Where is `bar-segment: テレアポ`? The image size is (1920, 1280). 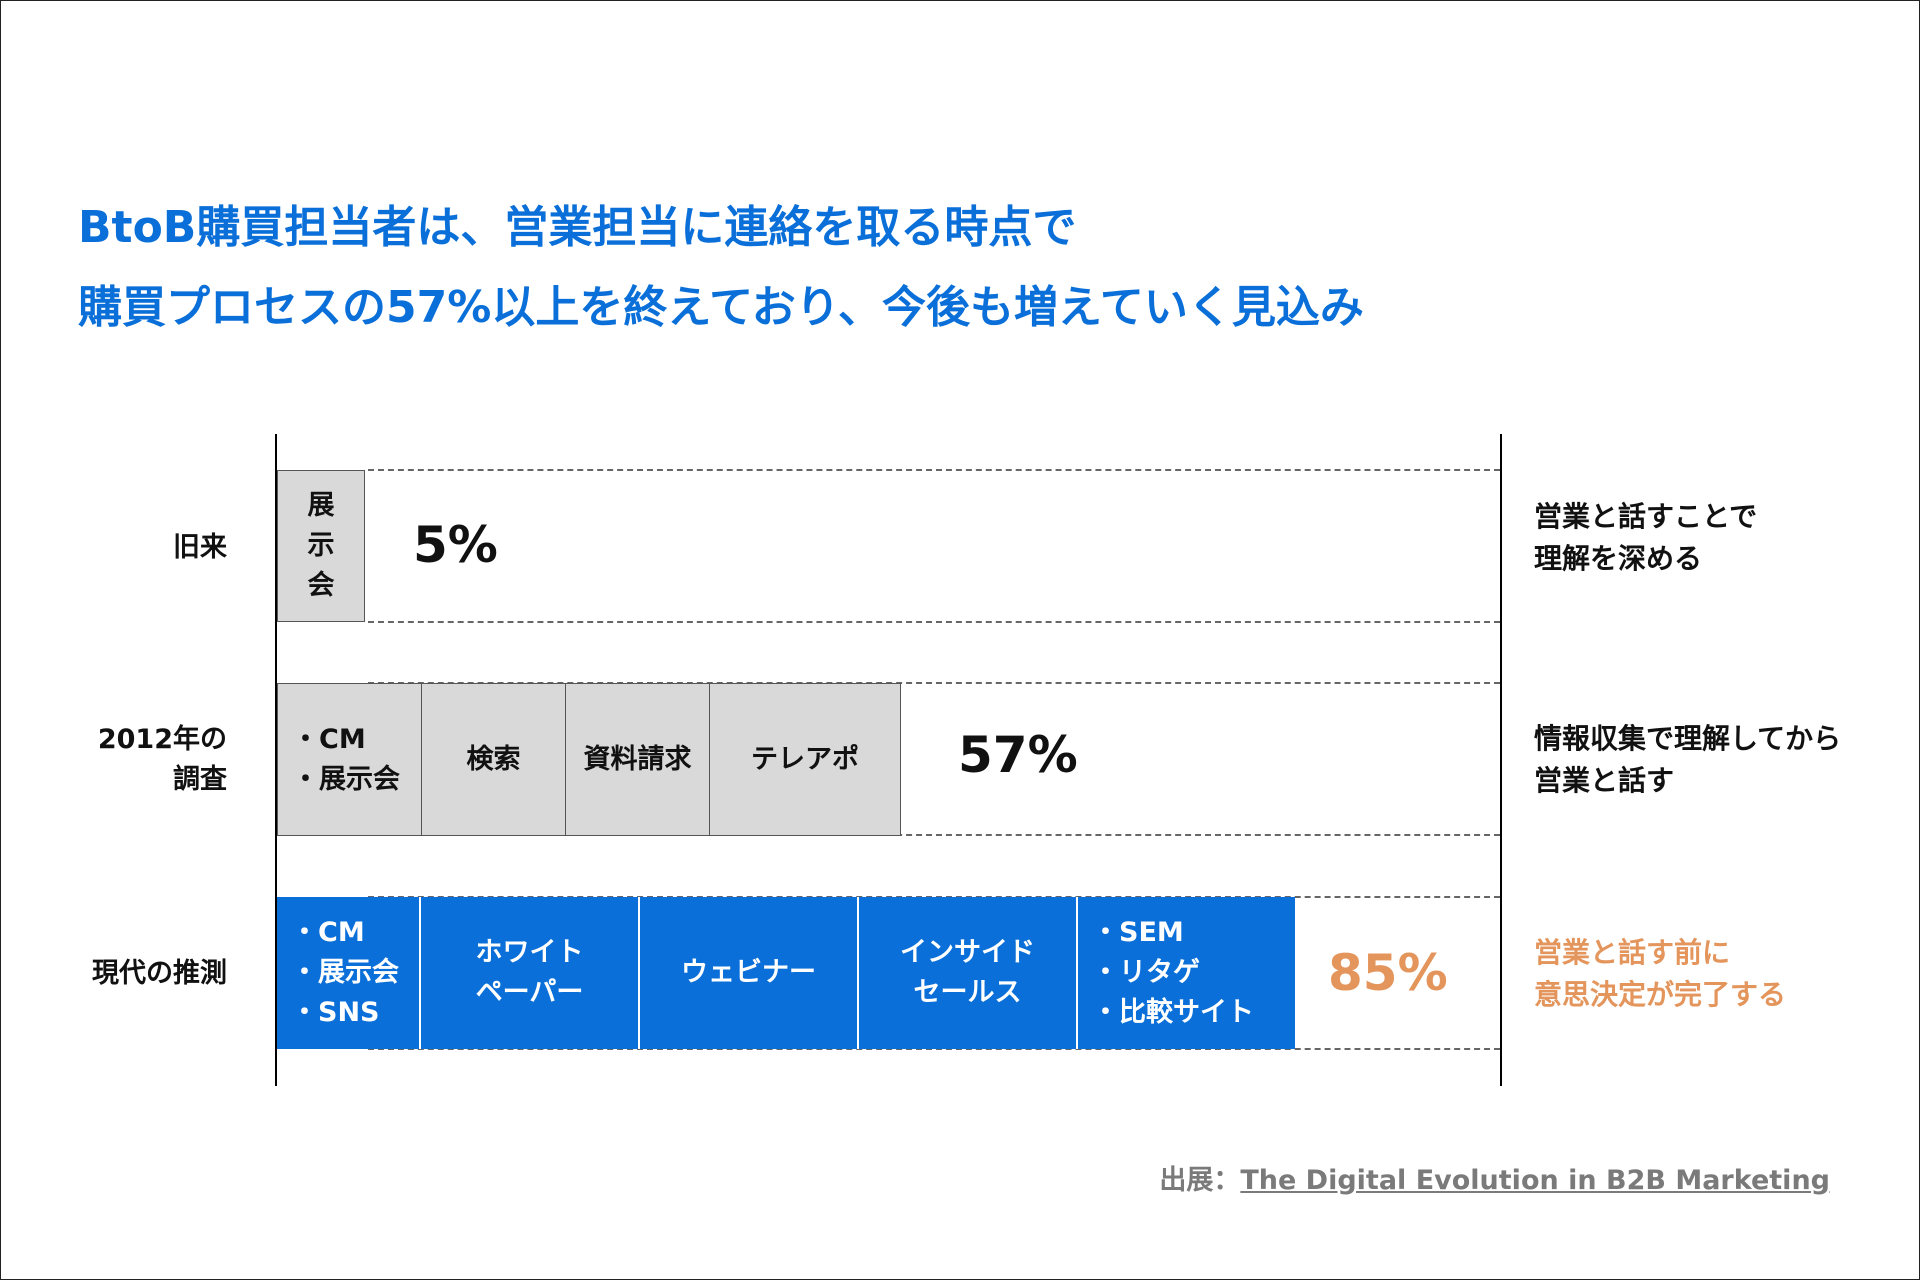
bar-segment: テレアポ is located at coordinates (805, 759).